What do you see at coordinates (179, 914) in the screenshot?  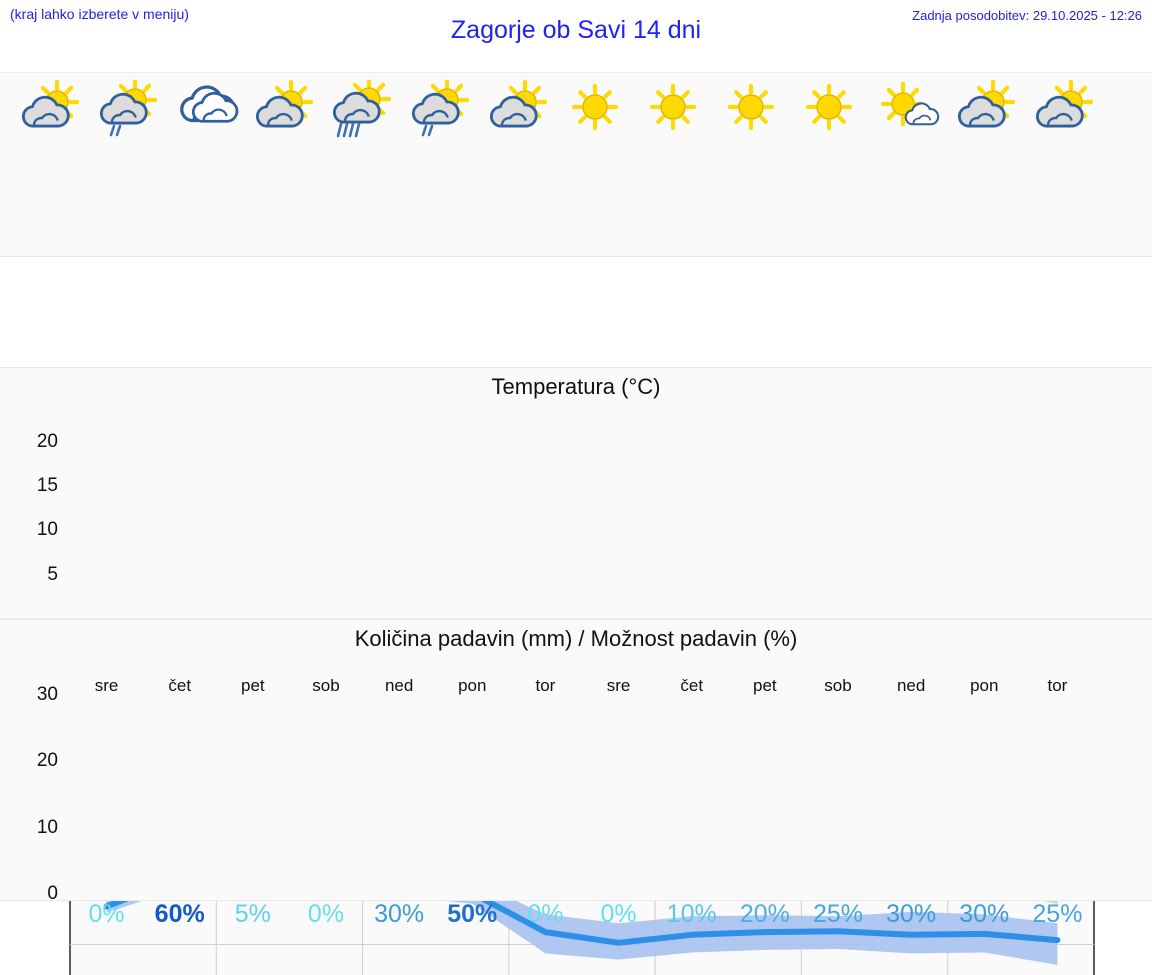 I see `precipitation-probability-label: 60%` at bounding box center [179, 914].